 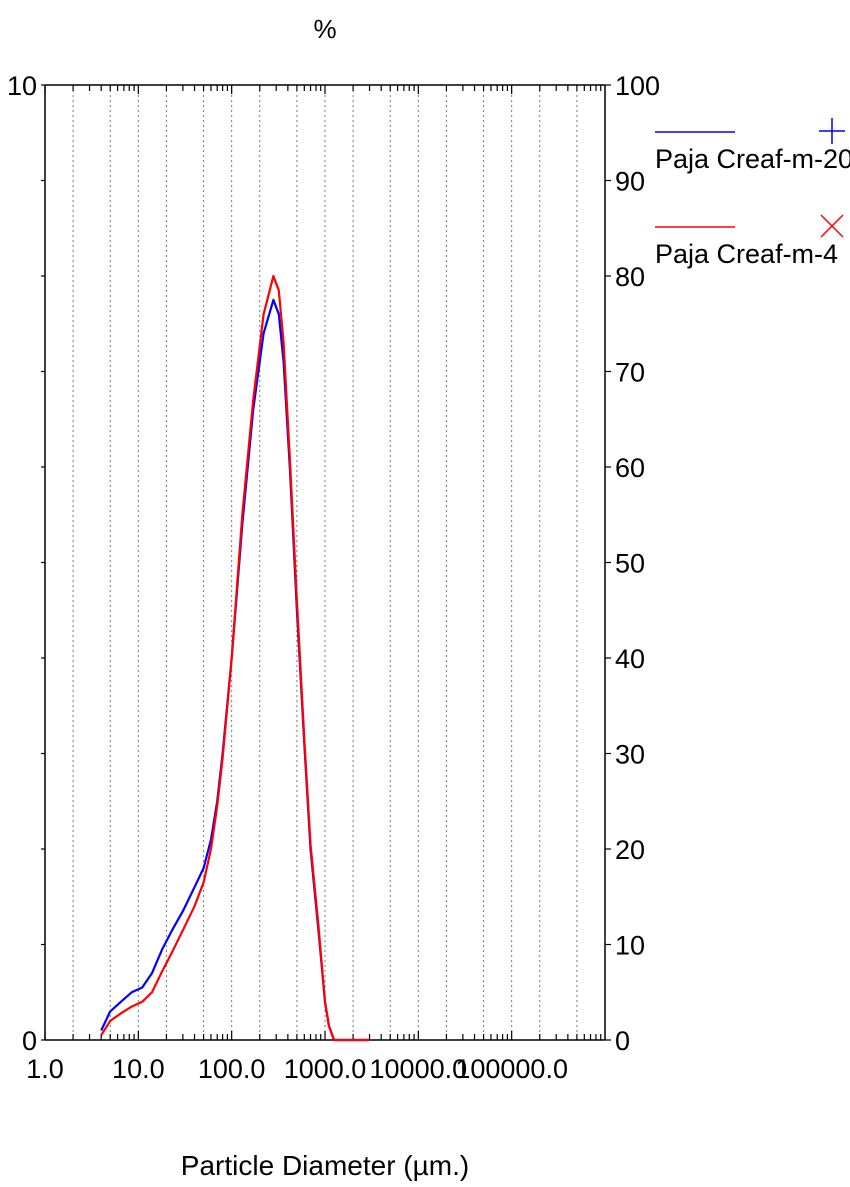 I want to click on legend-label-2: Paja Creaf-m-4, so click(x=746, y=254).